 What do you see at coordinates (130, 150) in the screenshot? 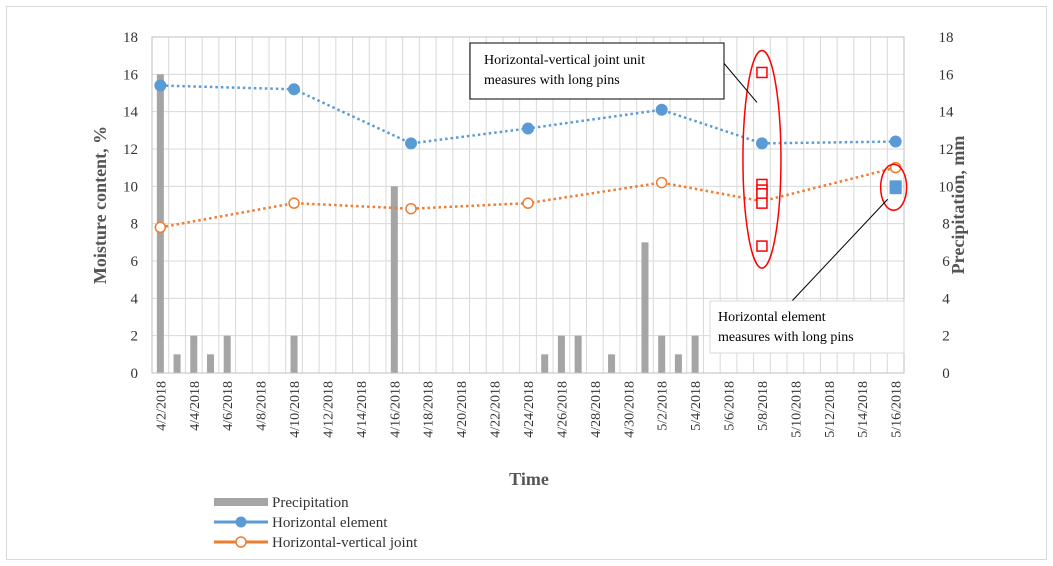
I see `left-tick-label: 12` at bounding box center [130, 150].